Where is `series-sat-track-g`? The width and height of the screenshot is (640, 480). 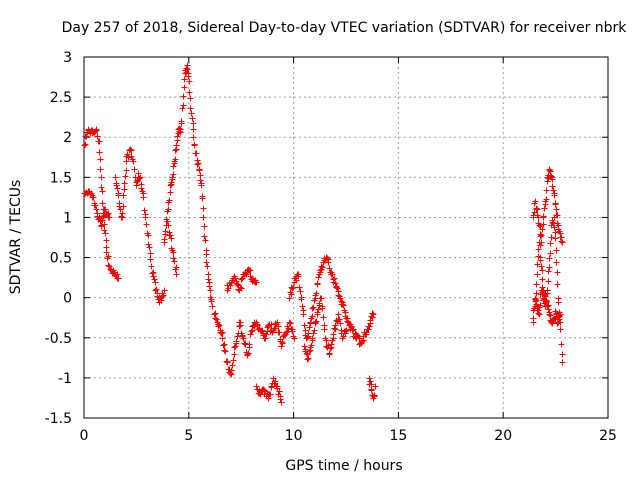 series-sat-track-g is located at coordinates (242, 280).